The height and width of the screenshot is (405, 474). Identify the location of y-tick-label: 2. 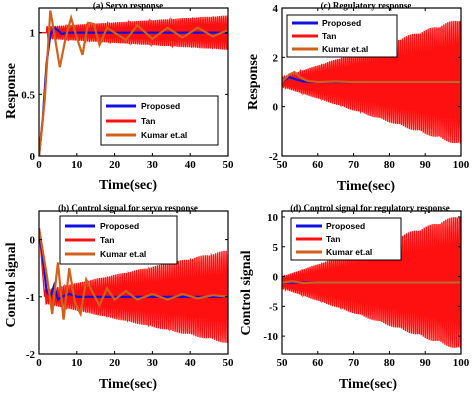
(276, 58).